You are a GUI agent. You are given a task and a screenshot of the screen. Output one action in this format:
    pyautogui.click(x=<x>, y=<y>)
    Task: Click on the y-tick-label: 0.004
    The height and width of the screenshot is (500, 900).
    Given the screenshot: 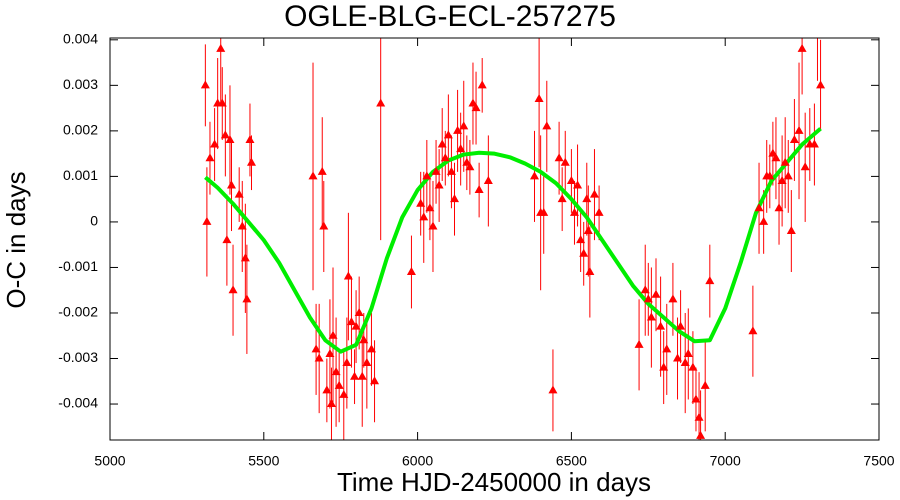 What is the action you would take?
    pyautogui.click(x=80, y=39)
    